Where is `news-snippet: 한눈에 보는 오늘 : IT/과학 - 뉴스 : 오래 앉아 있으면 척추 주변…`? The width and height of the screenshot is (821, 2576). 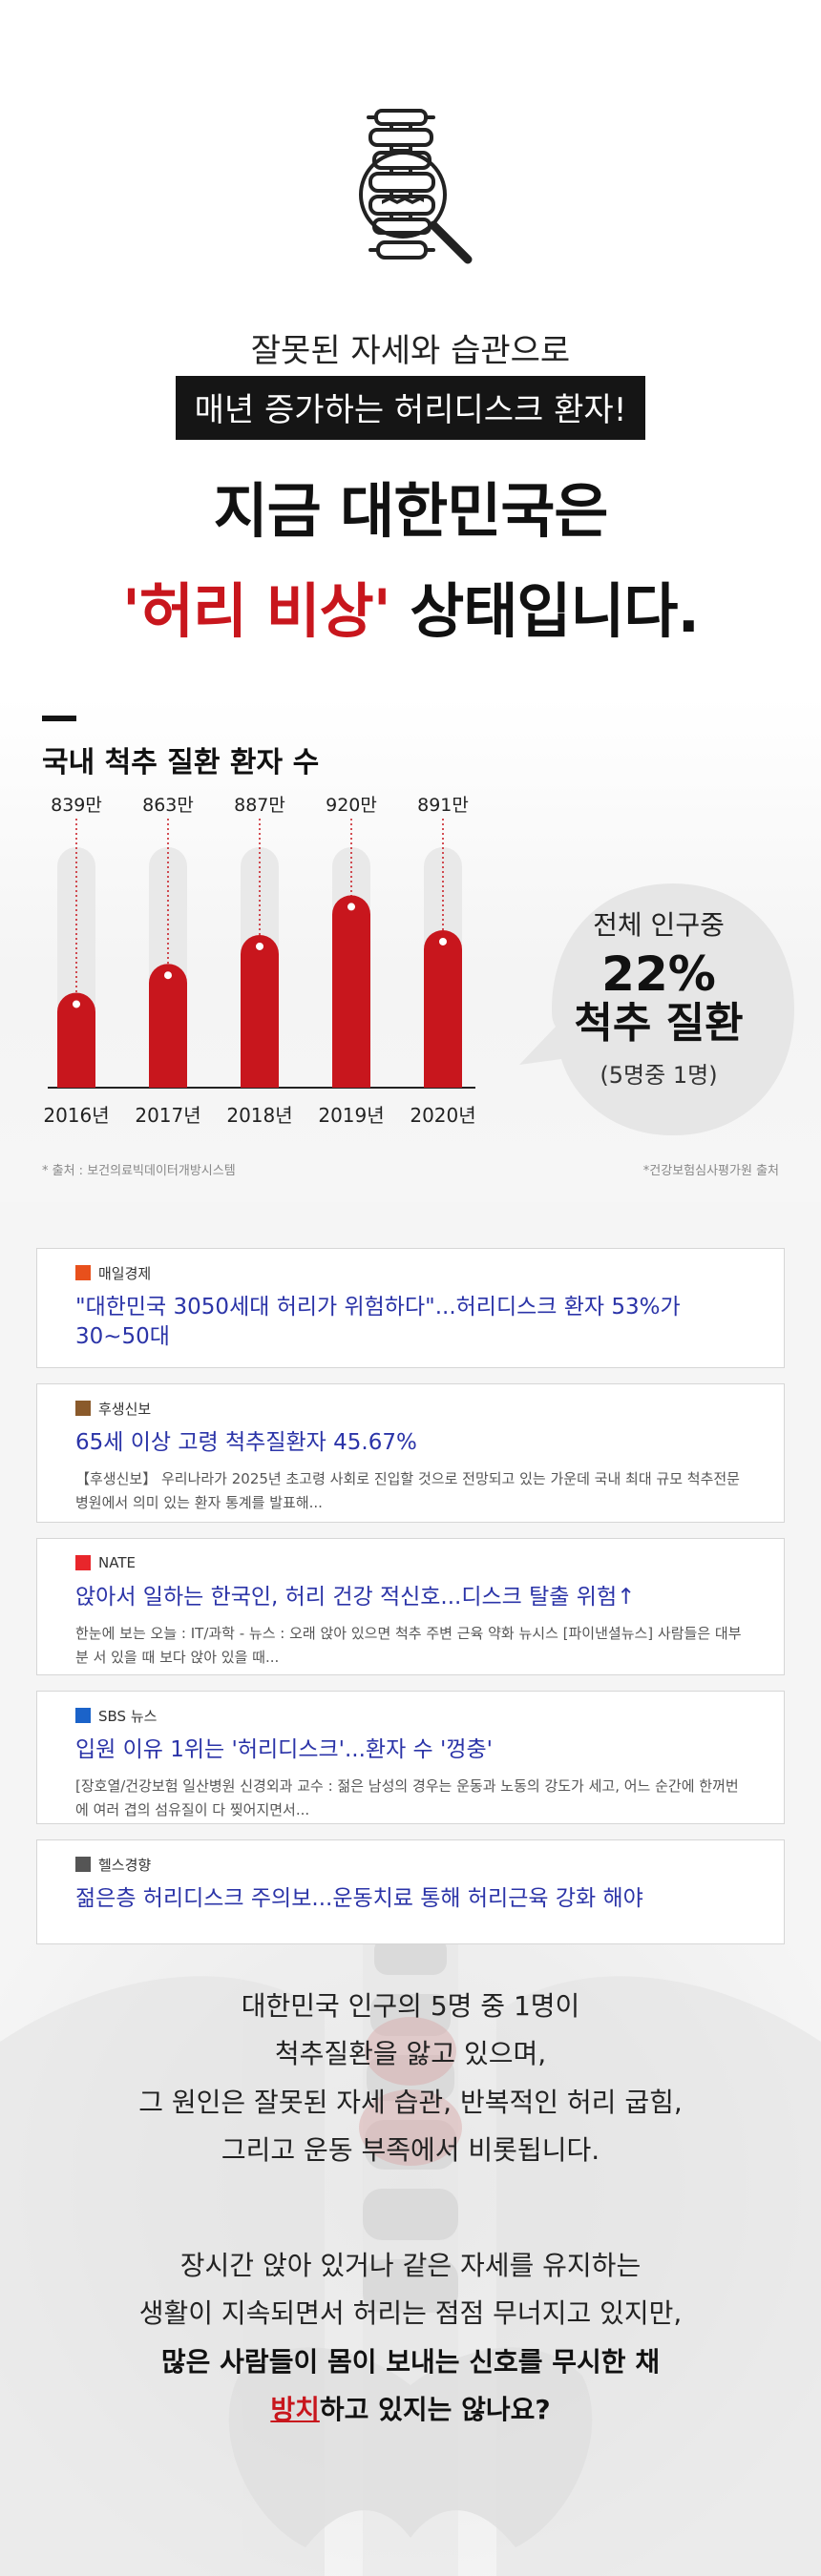 news-snippet: 한눈에 보는 오늘 : IT/과학 - 뉴스 : 오래 앉아 있으면 척추 주변… is located at coordinates (409, 1645).